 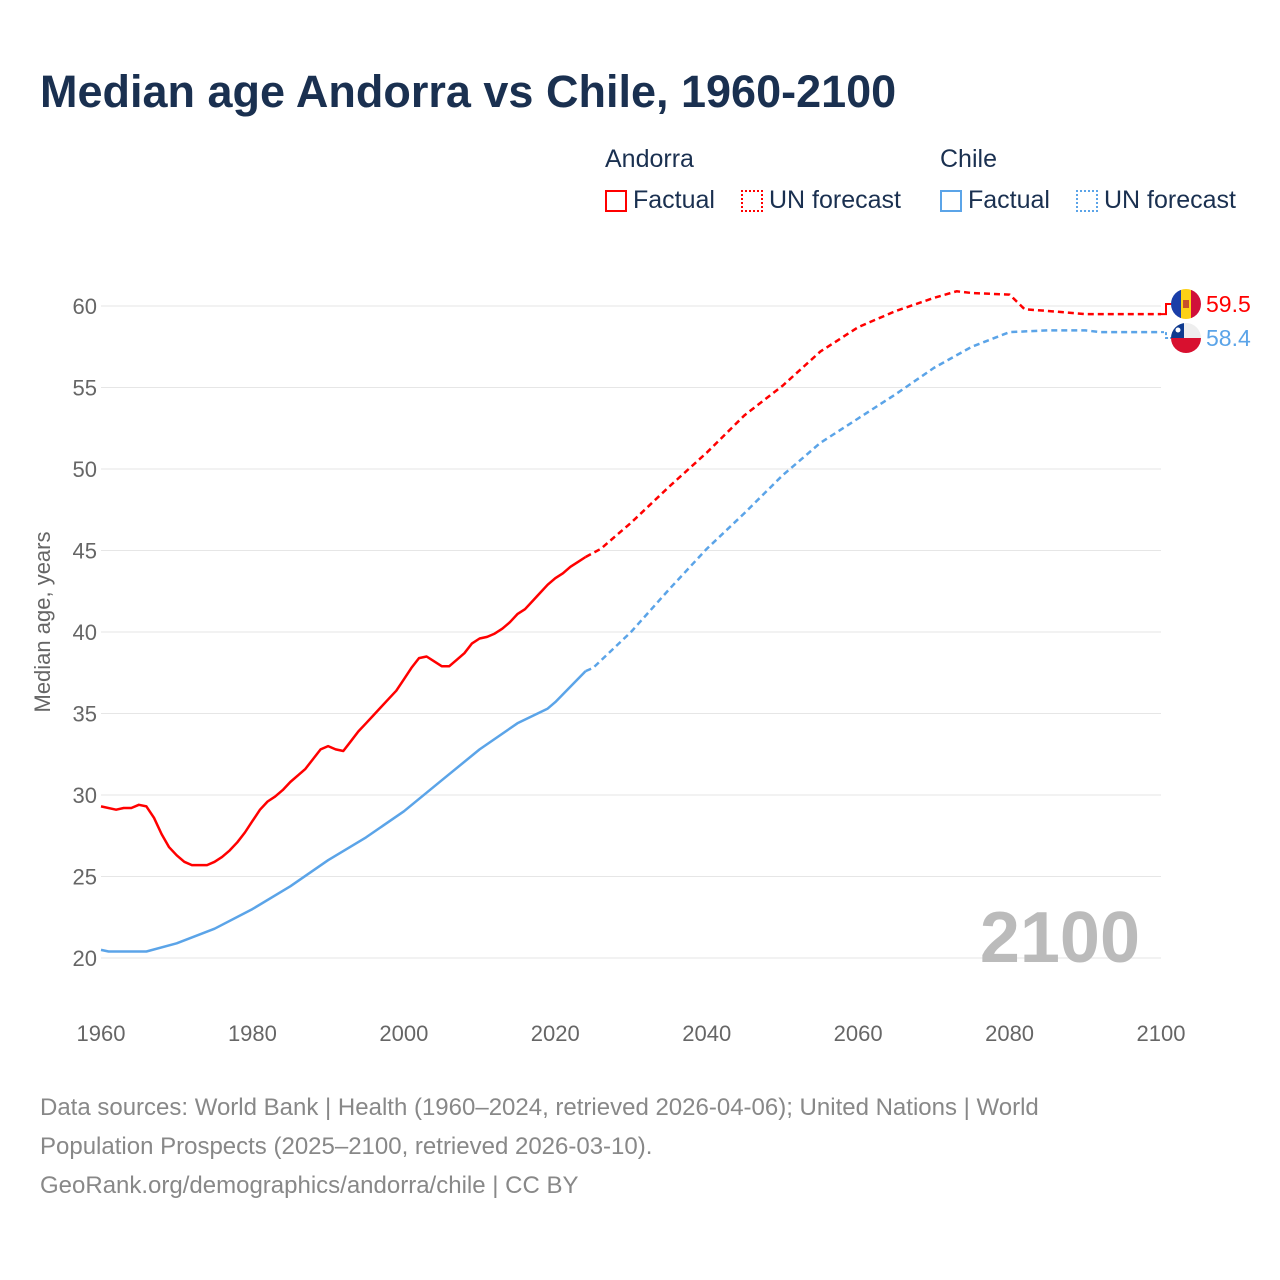 I want to click on year-watermark: 2100, so click(x=1060, y=938).